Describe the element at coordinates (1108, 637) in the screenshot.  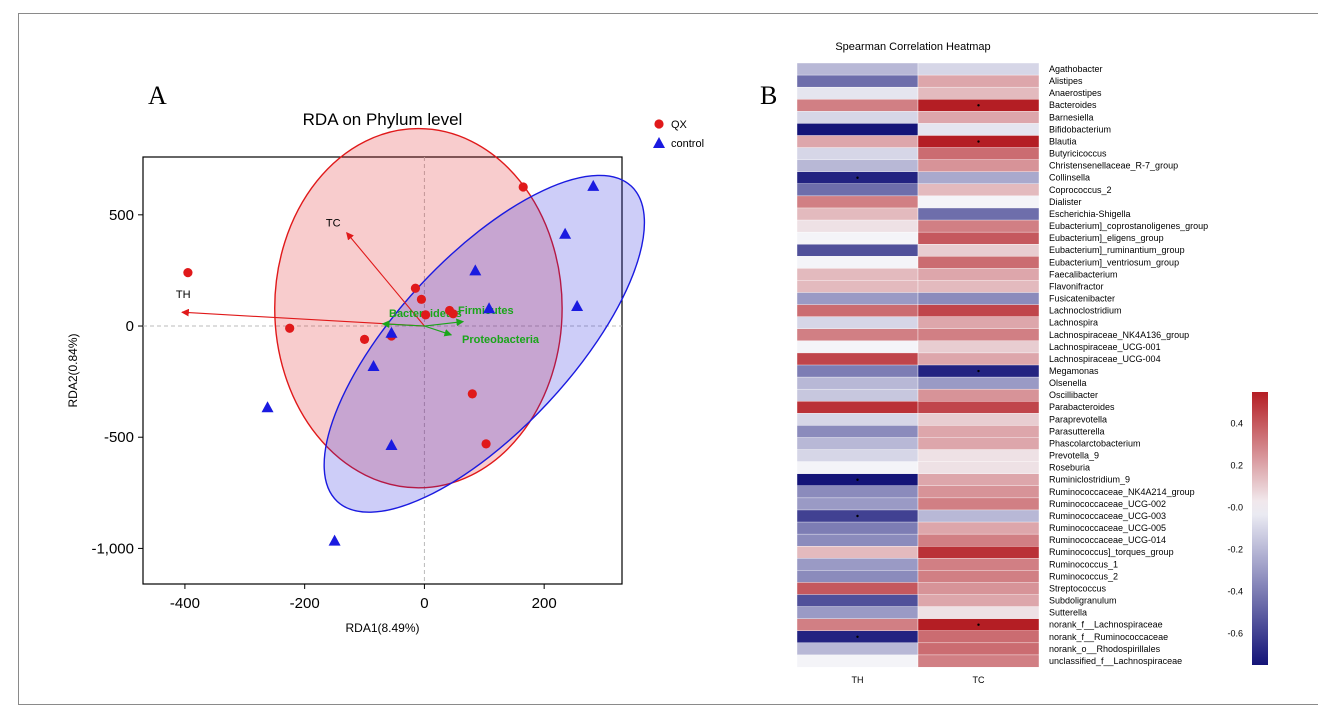
I see `row-label: norank_f__Ruminococcaceae` at that location.